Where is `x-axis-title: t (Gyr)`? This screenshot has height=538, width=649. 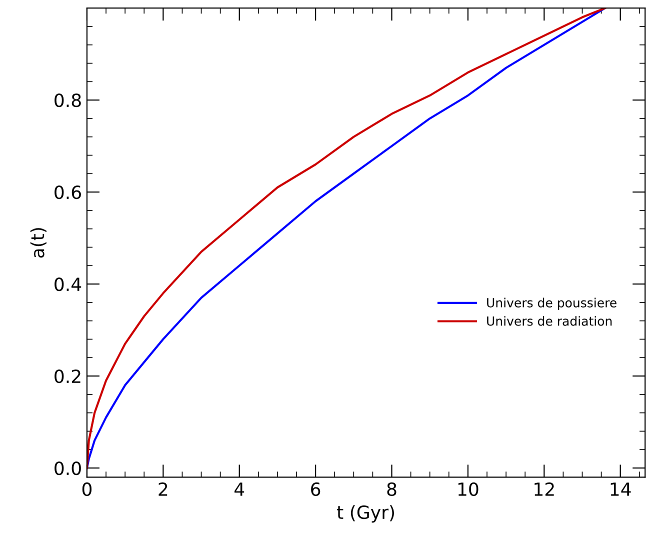 x-axis-title: t (Gyr) is located at coordinates (365, 514).